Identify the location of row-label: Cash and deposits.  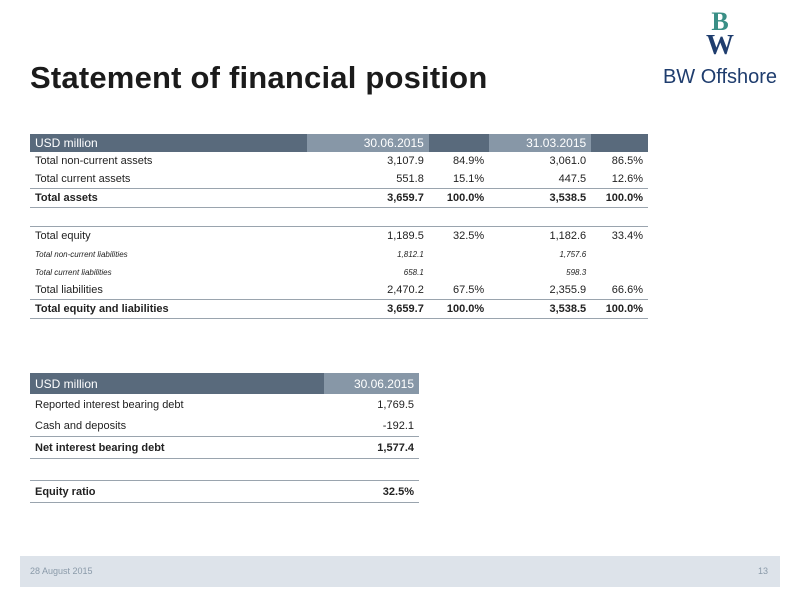
(81, 425).